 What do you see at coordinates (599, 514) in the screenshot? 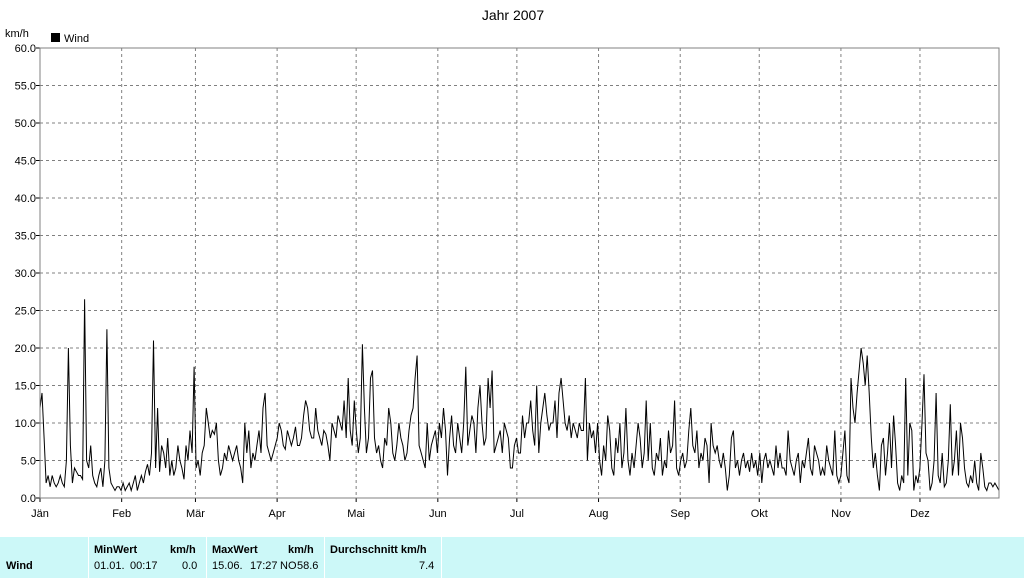
I see `x-tick-label: Aug` at bounding box center [599, 514].